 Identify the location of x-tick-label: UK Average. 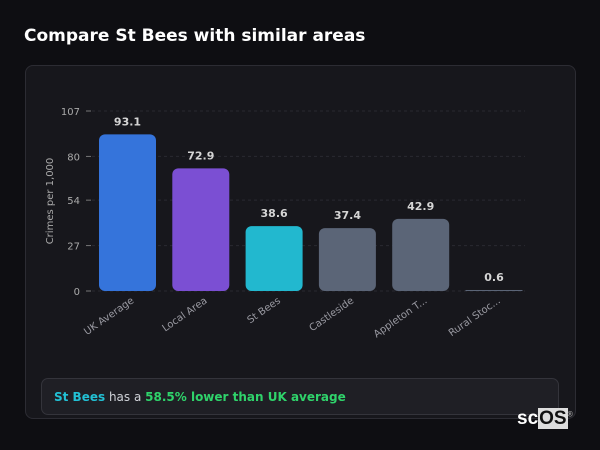
(109, 316).